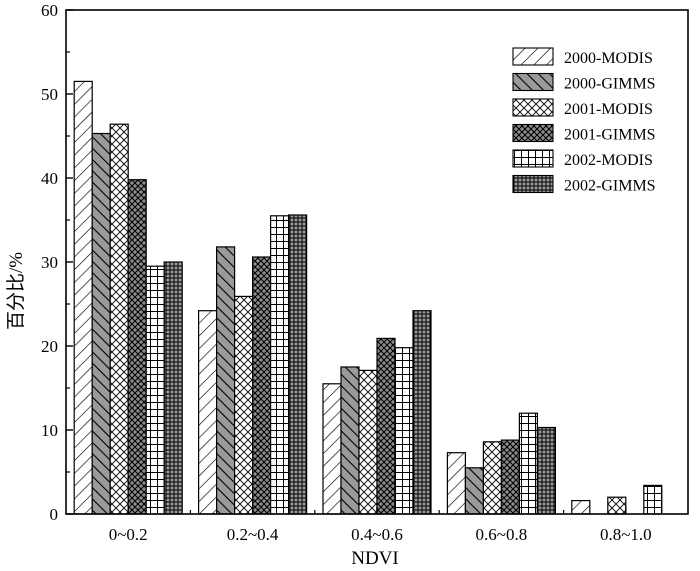 This screenshot has height=571, width=700. I want to click on x-tick-label: 0.8~1.0, so click(626, 534).